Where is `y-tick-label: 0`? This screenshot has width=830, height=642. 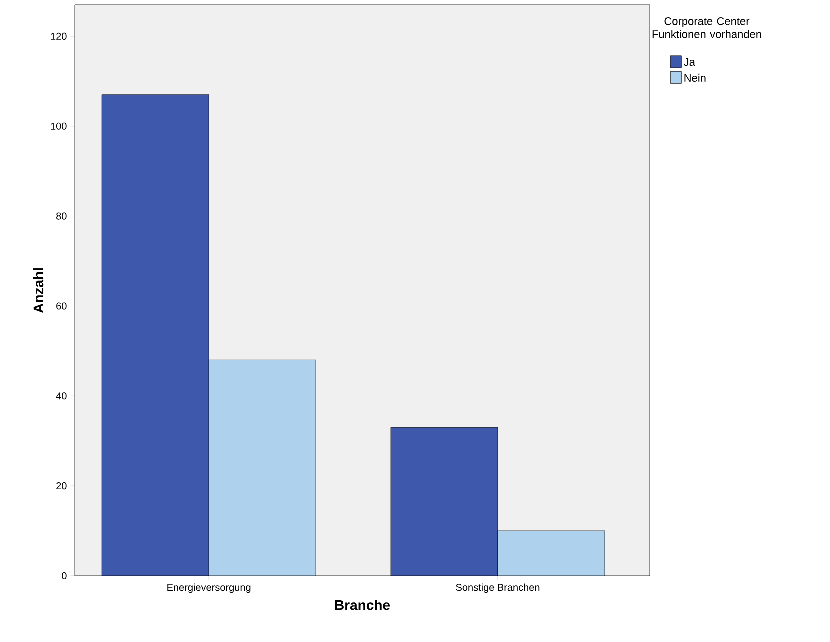 y-tick-label: 0 is located at coordinates (64, 576).